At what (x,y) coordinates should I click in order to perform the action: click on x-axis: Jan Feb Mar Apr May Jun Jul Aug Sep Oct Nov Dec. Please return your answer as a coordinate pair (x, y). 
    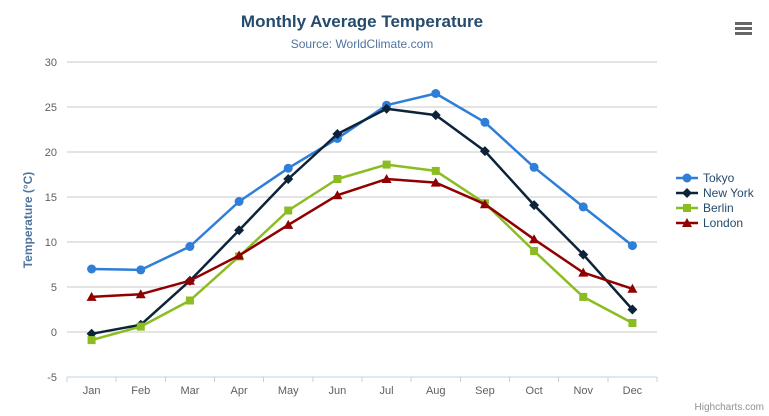
    Looking at the image, I should click on (362, 386).